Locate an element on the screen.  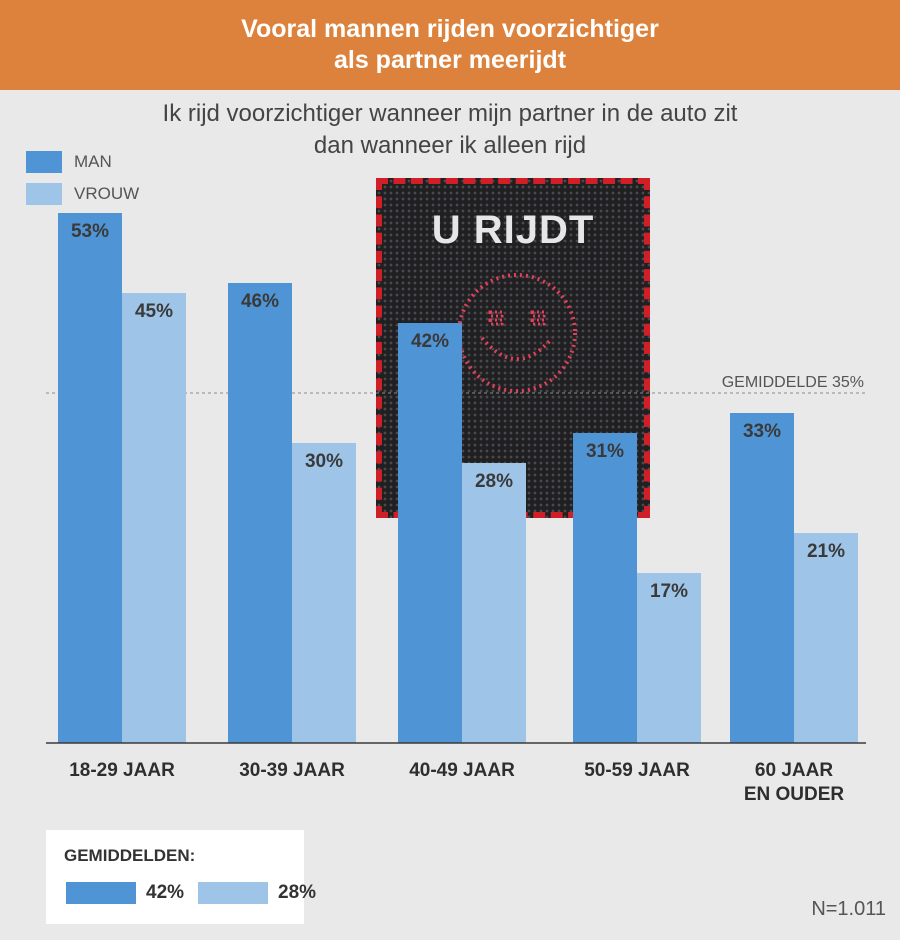
legend: MAN VROUW is located at coordinates (82, 178).